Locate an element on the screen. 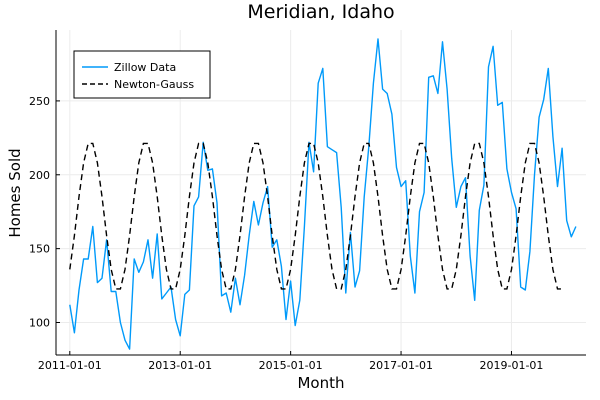  chart-title: Meridian, Idaho is located at coordinates (320, 12).